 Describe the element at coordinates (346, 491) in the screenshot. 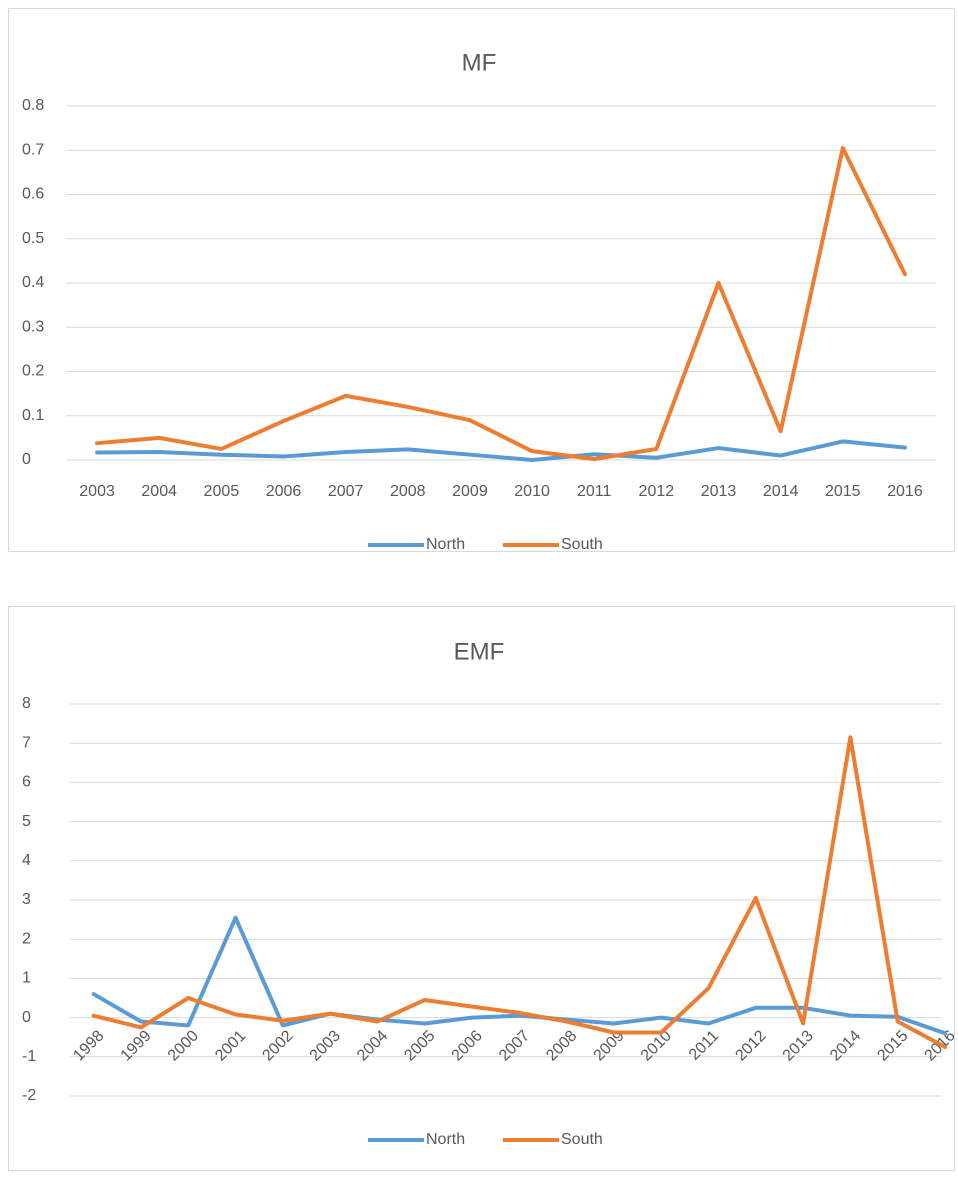

I see `x-tick-label: 2007` at that location.